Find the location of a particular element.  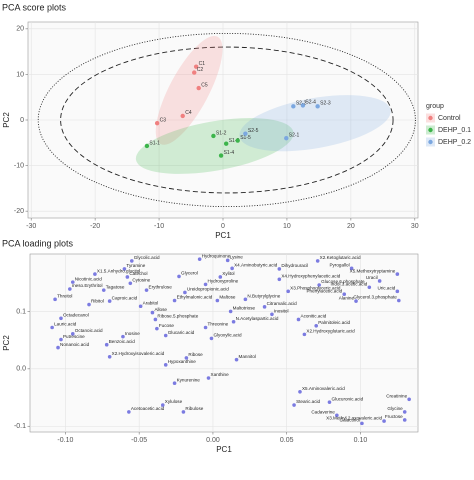

point-label: Dihydrouracil is located at coordinates (294, 265).